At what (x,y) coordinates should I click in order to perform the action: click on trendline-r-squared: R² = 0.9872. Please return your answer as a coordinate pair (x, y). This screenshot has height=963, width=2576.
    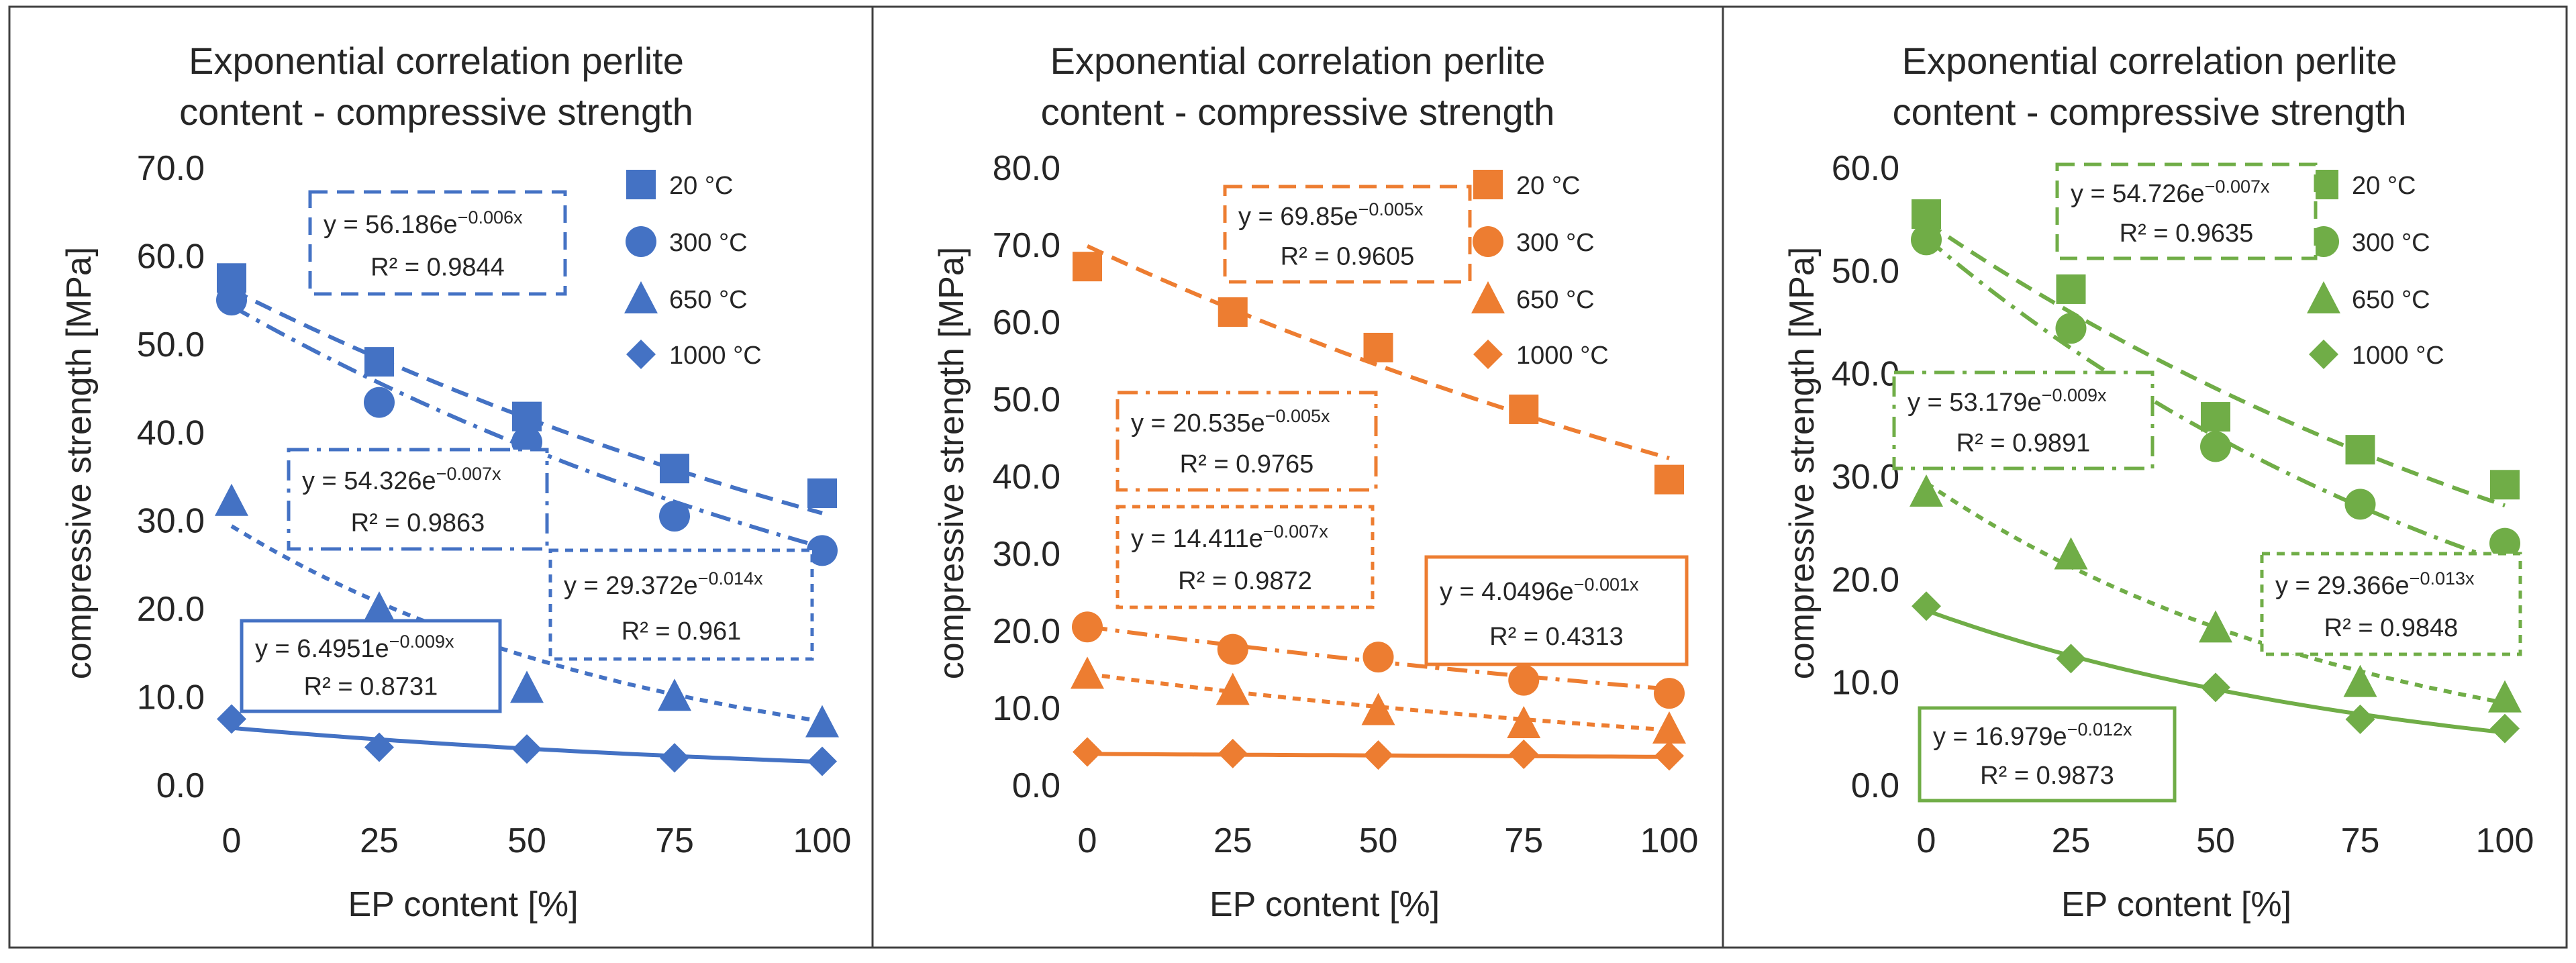
    Looking at the image, I should click on (1245, 581).